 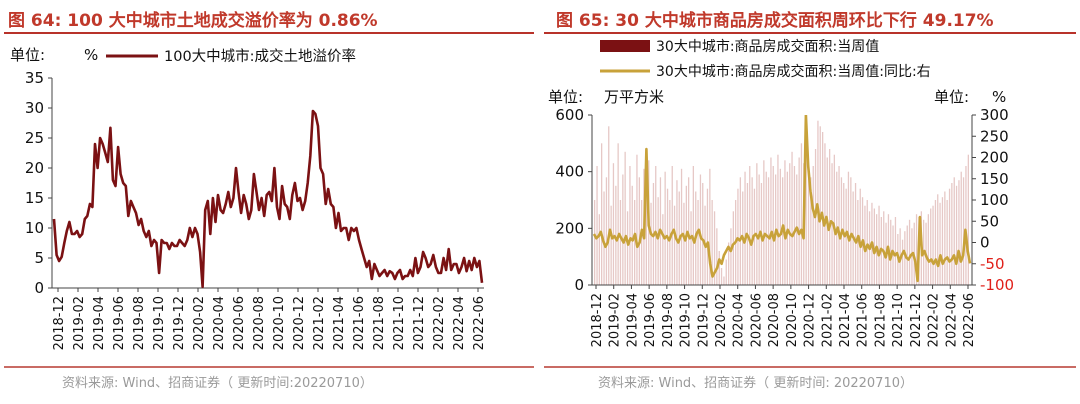 I want to click on right-unit-right-value: %, so click(x=999, y=97).